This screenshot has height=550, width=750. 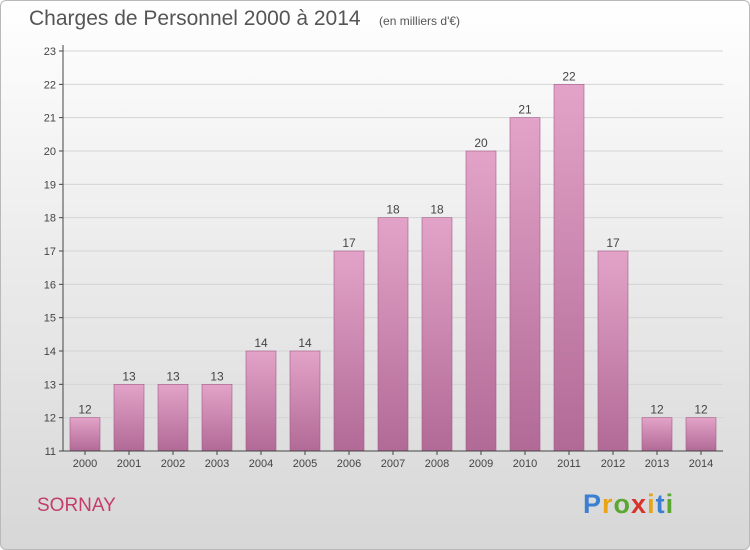 What do you see at coordinates (481, 464) in the screenshot?
I see `x-tick-label: 2009` at bounding box center [481, 464].